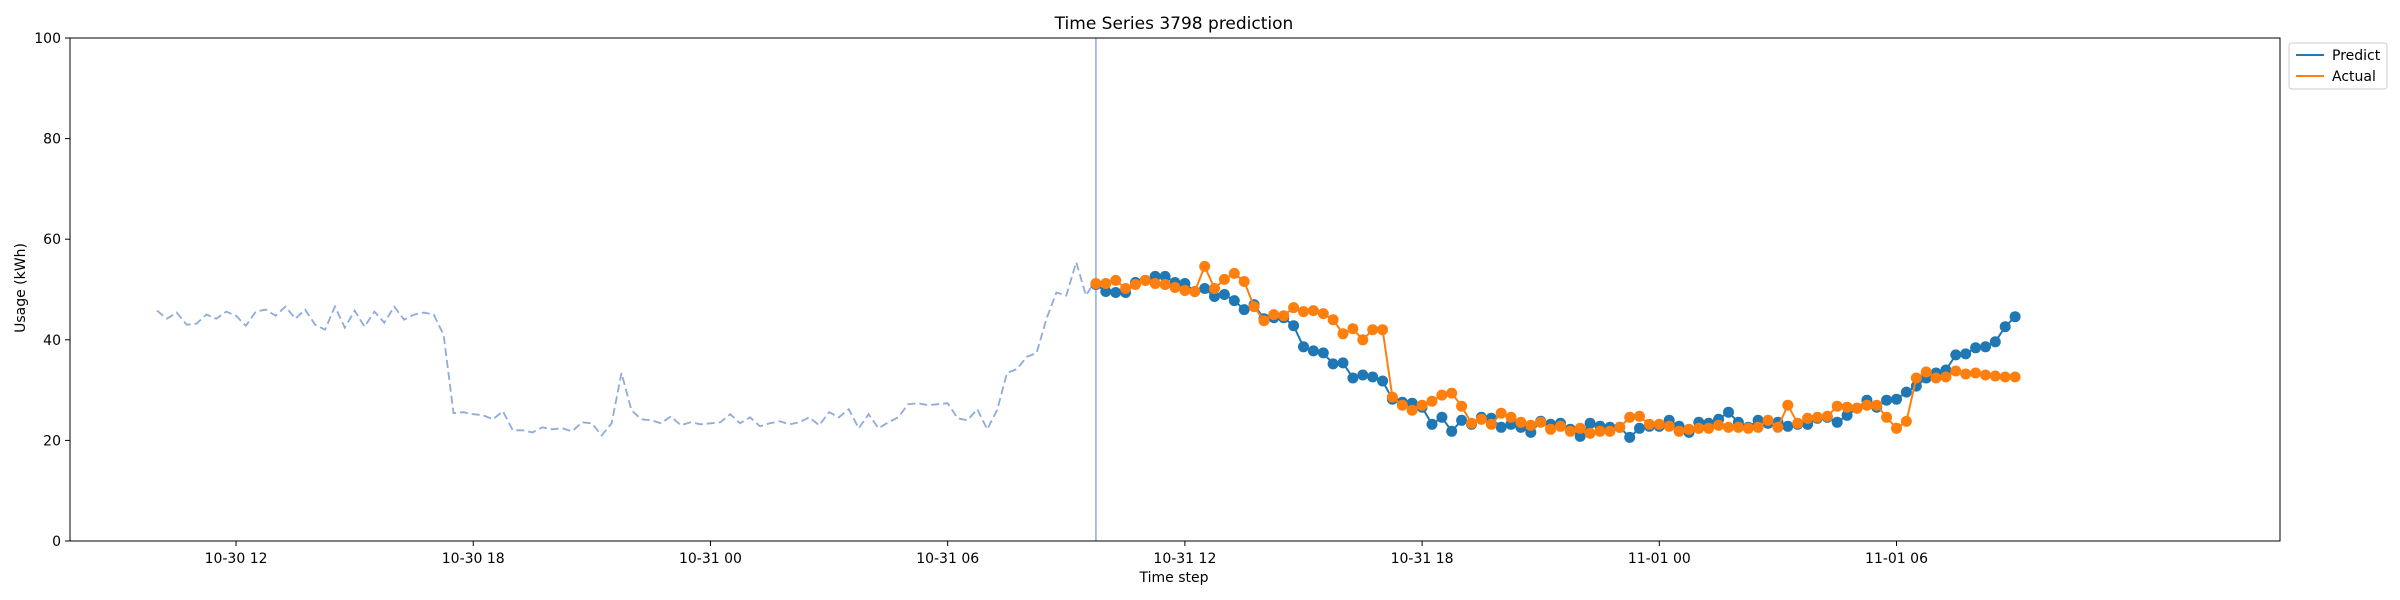  What do you see at coordinates (47, 39) in the screenshot?
I see `y-tick-label: 100` at bounding box center [47, 39].